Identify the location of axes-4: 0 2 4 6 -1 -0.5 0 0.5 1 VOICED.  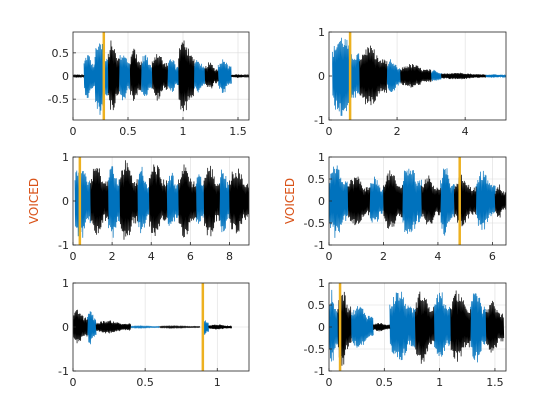
(395, 207).